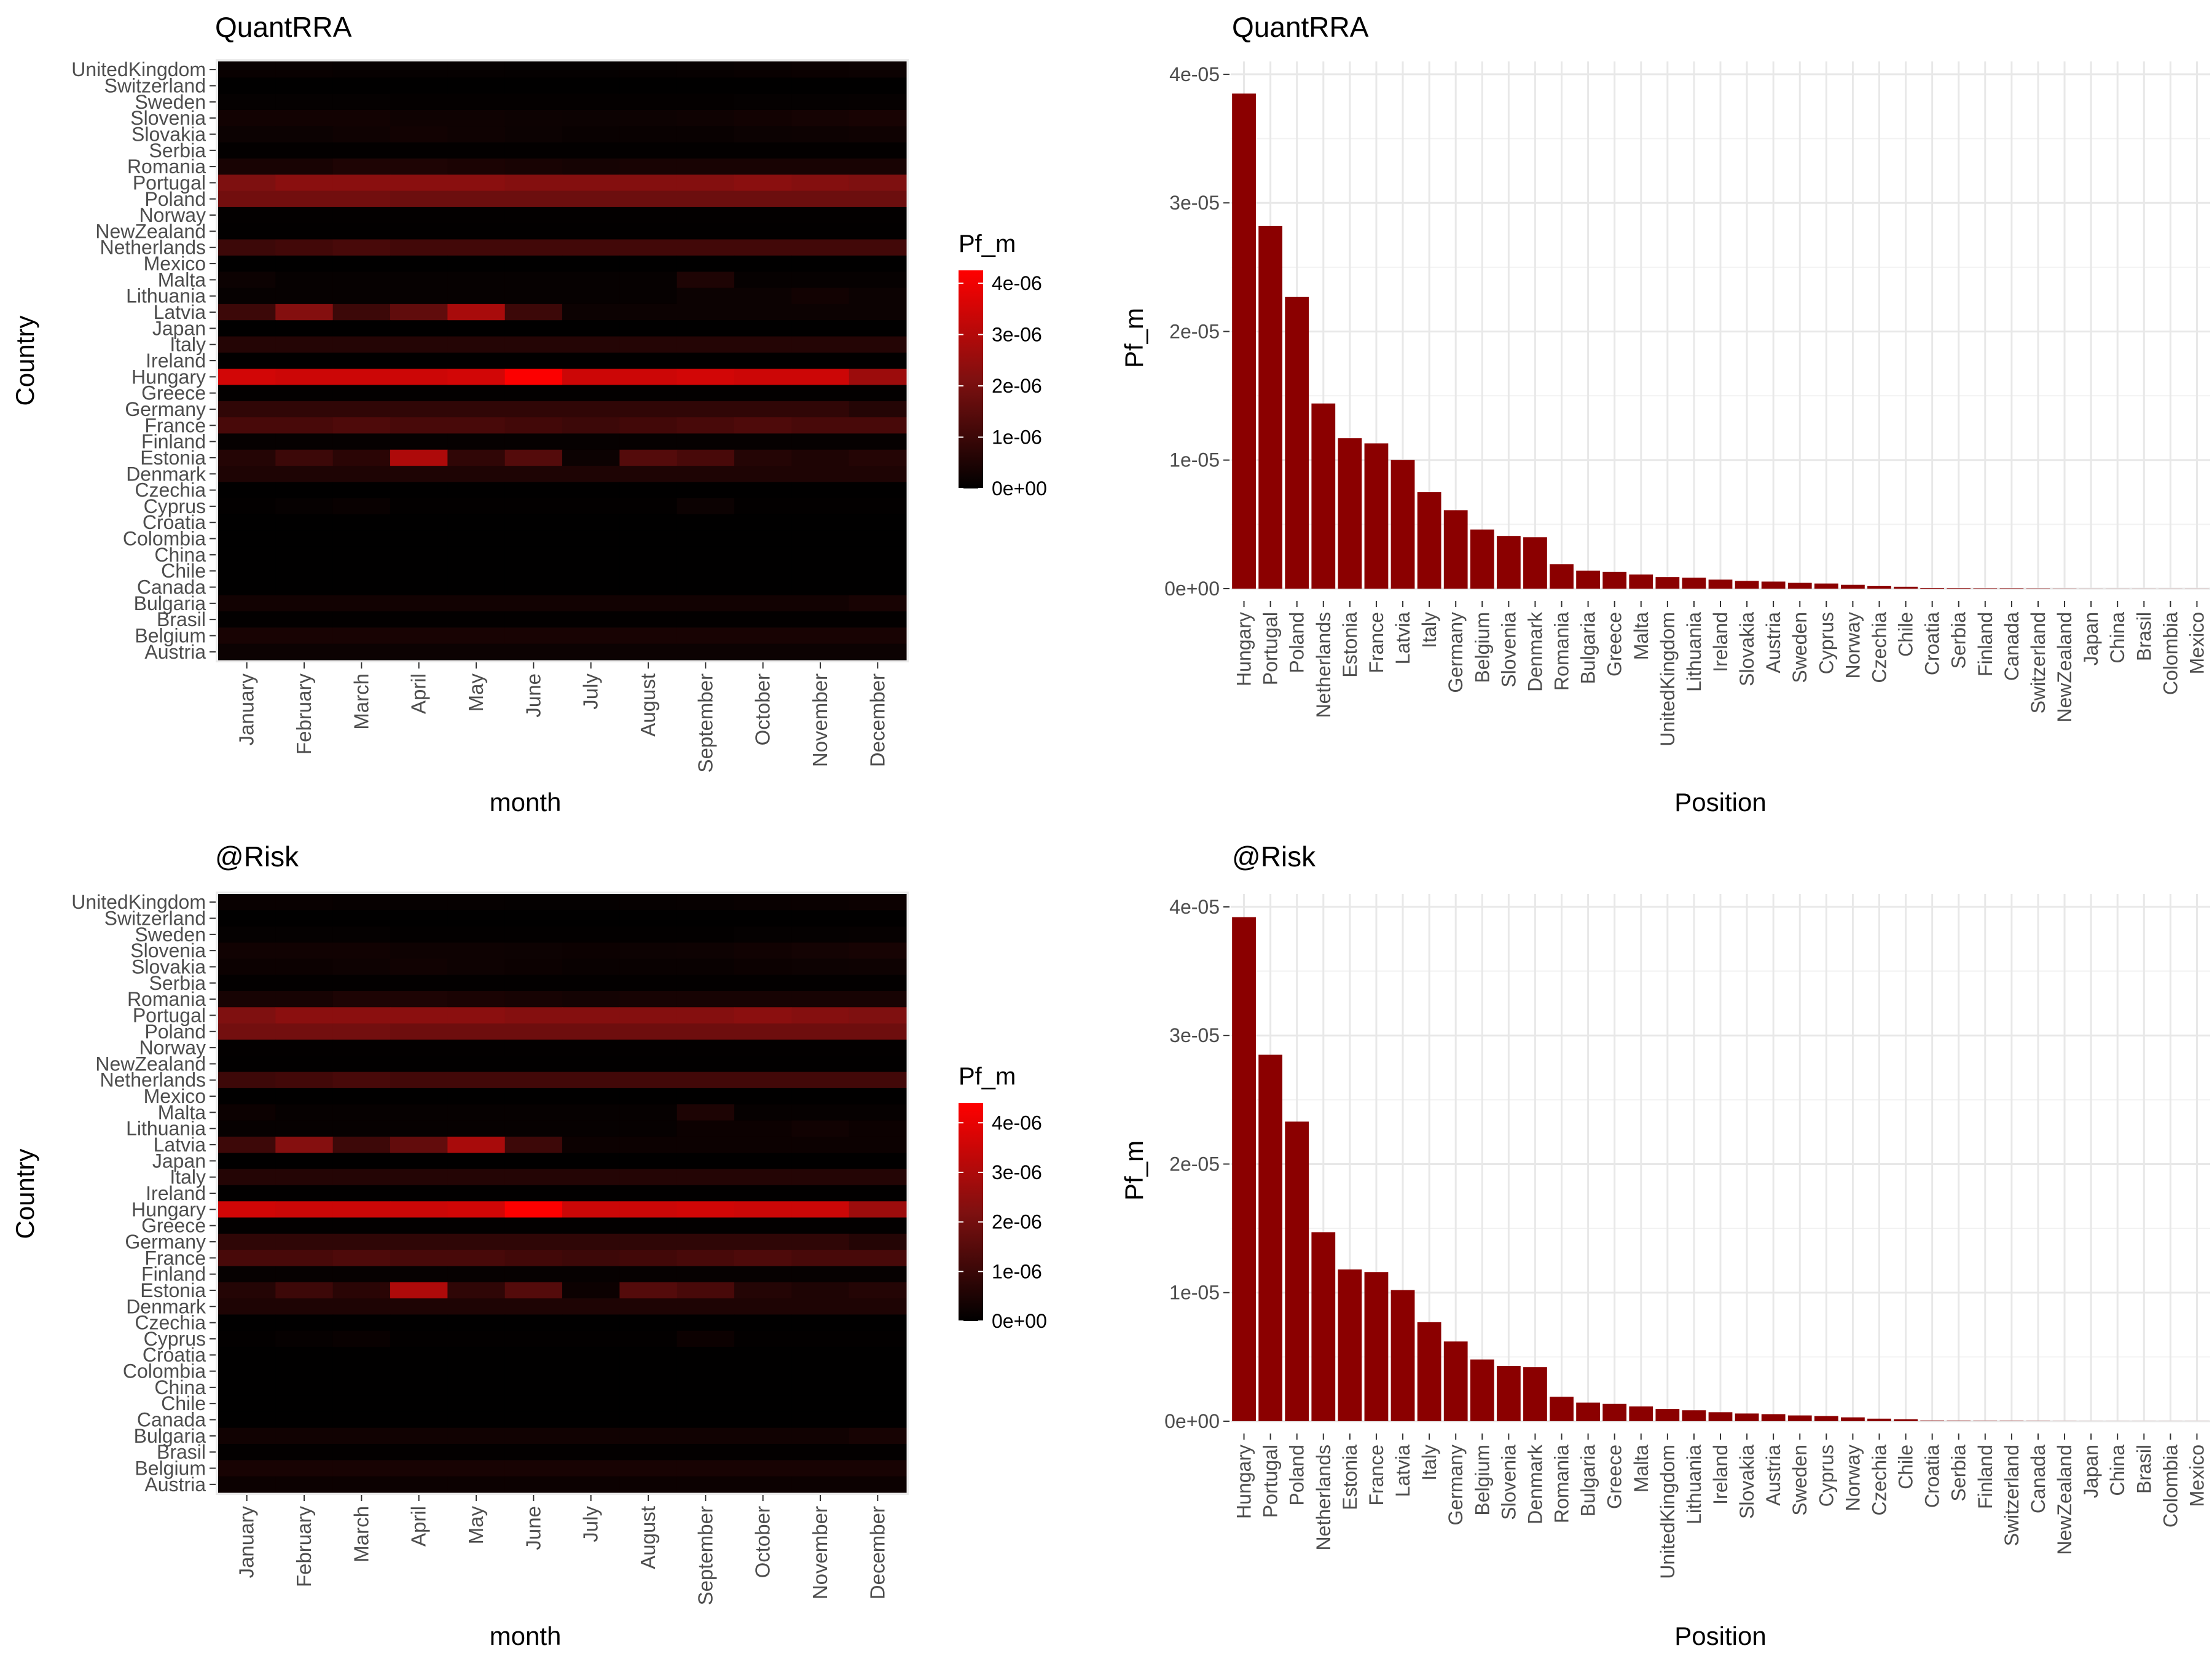 This screenshot has height=1659, width=2212. Describe the element at coordinates (1800, 1480) in the screenshot. I see `x-tick-label: Sweden` at that location.